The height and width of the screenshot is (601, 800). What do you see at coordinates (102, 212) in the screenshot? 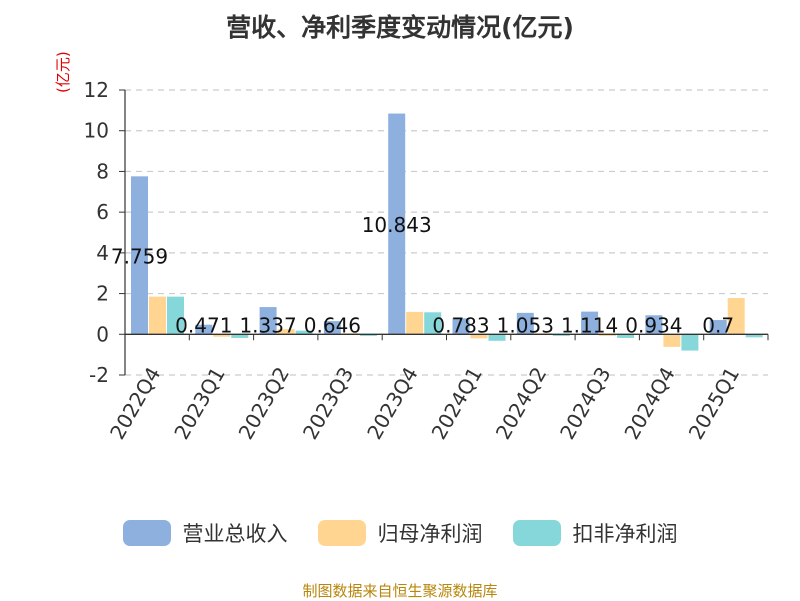
I see `y-tick-label: 6` at bounding box center [102, 212].